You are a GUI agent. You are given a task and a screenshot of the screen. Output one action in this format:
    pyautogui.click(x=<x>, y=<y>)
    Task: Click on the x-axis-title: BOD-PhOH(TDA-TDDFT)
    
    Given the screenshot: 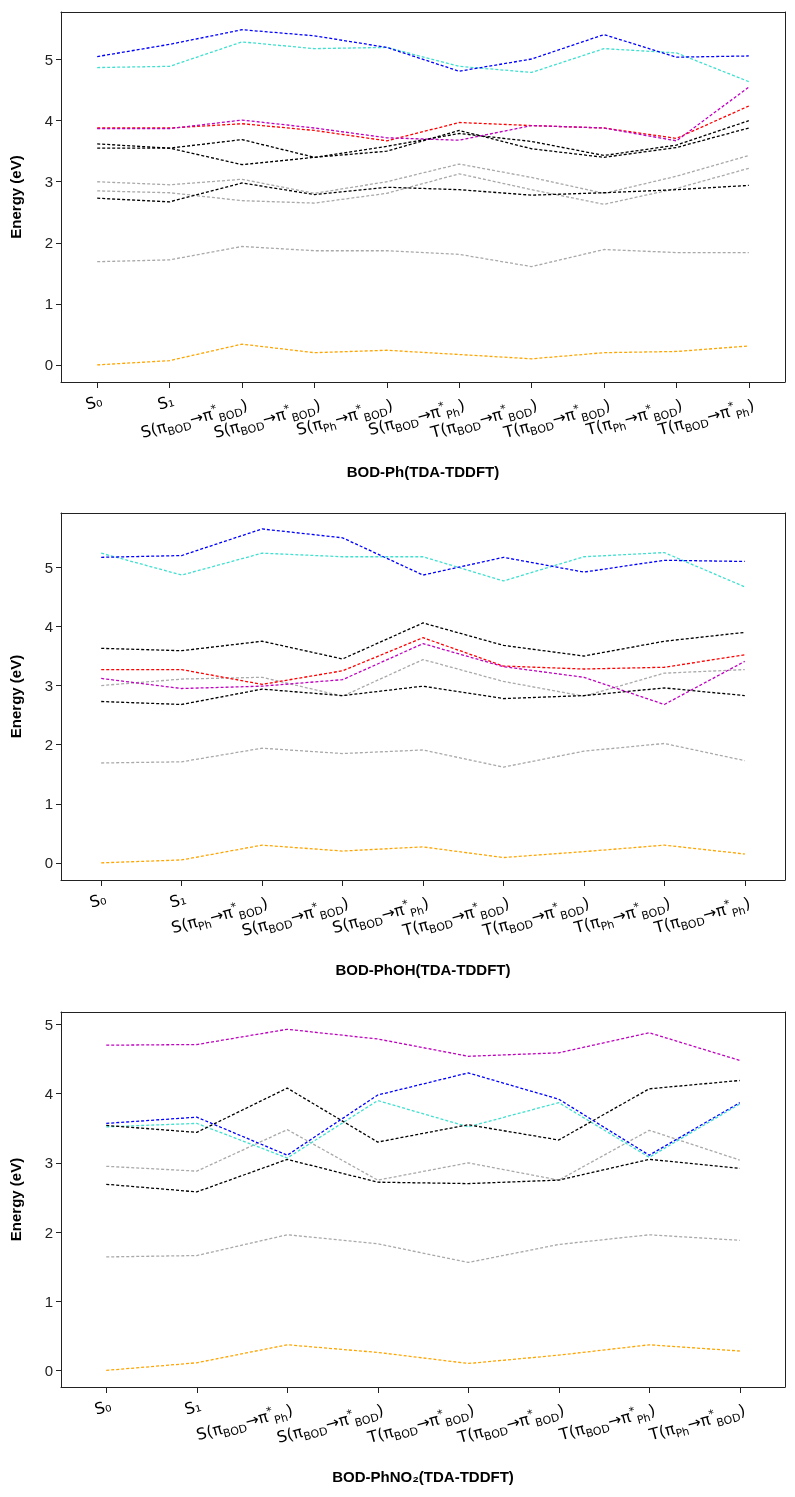 What is the action you would take?
    pyautogui.click(x=423, y=969)
    